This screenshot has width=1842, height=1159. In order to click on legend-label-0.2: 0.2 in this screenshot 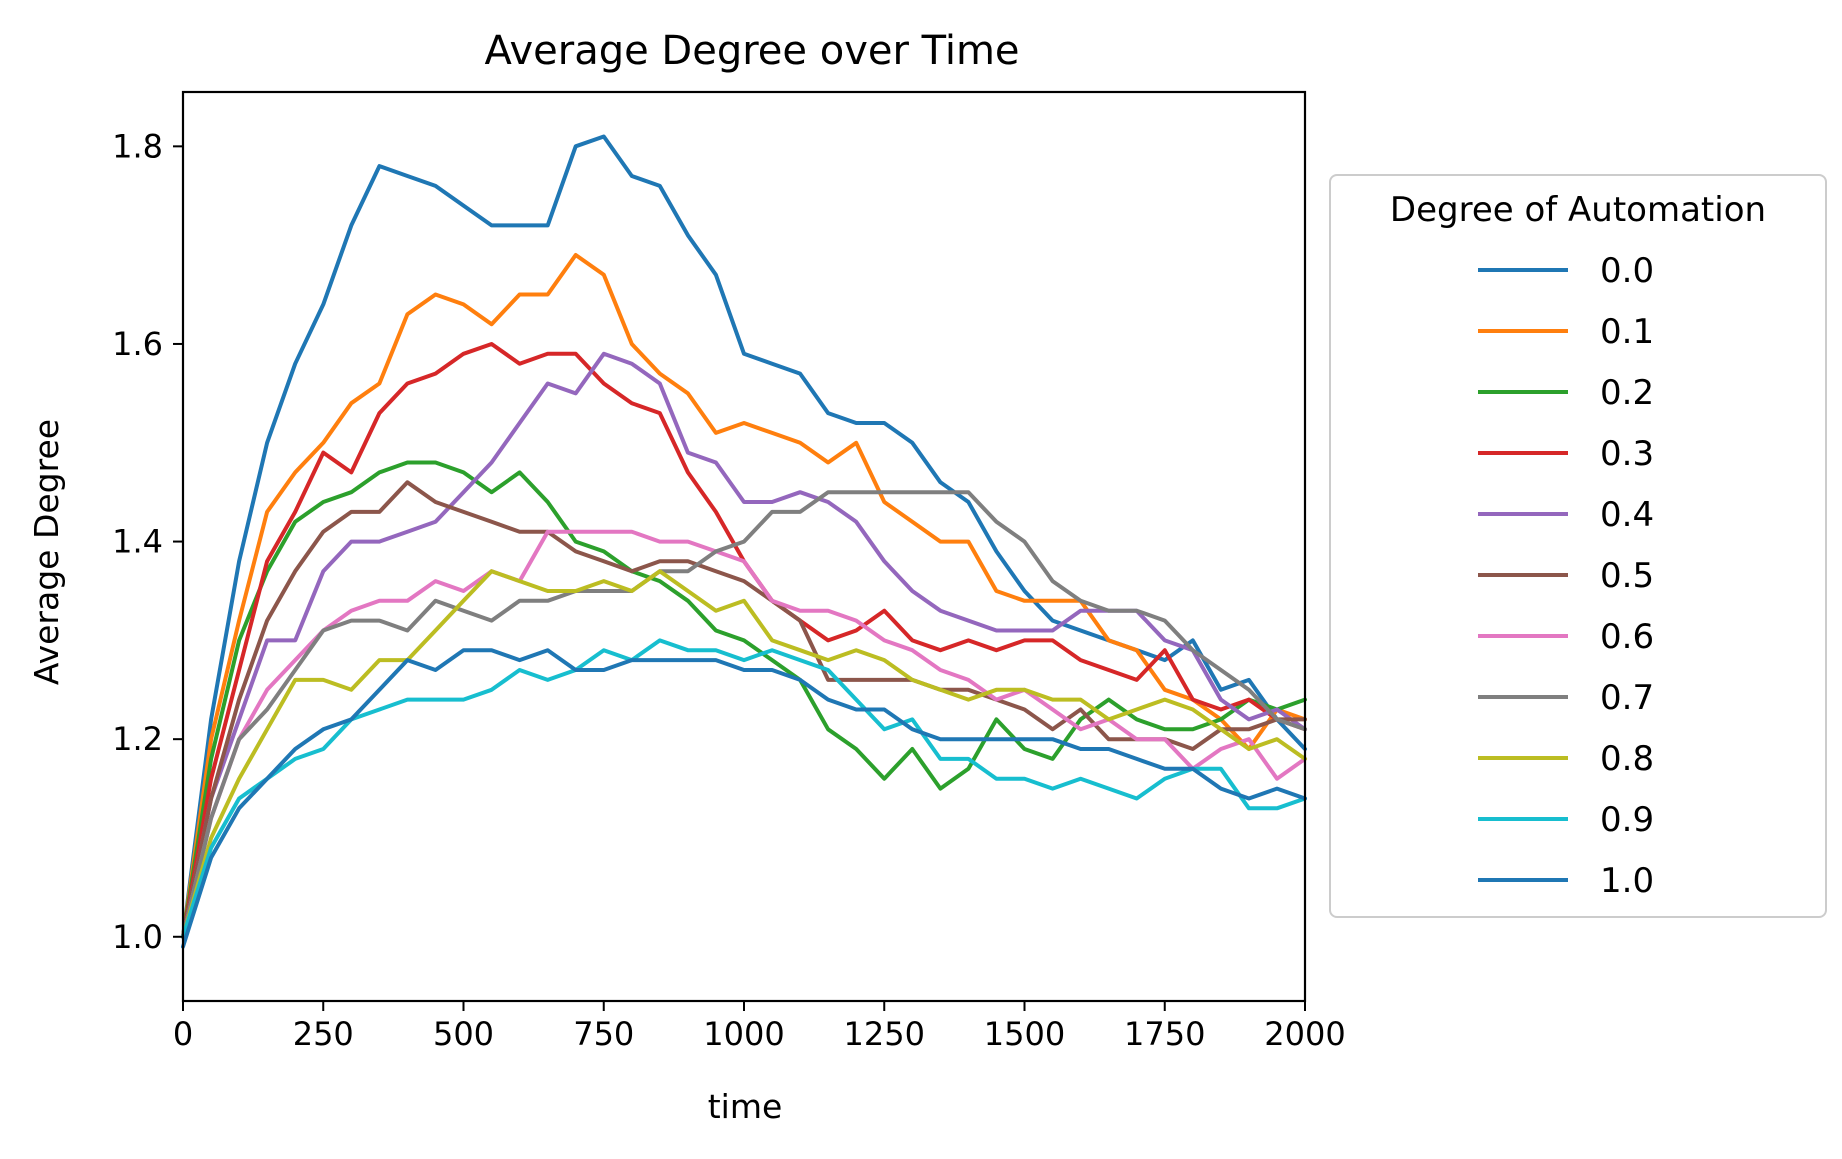, I will do `click(1627, 393)`.